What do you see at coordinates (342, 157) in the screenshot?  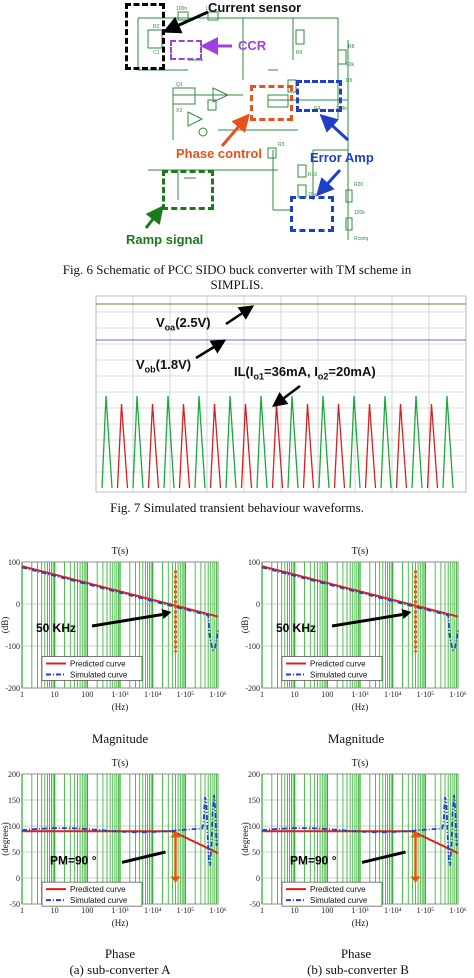 I see `callout-error-amp: Error Amp` at bounding box center [342, 157].